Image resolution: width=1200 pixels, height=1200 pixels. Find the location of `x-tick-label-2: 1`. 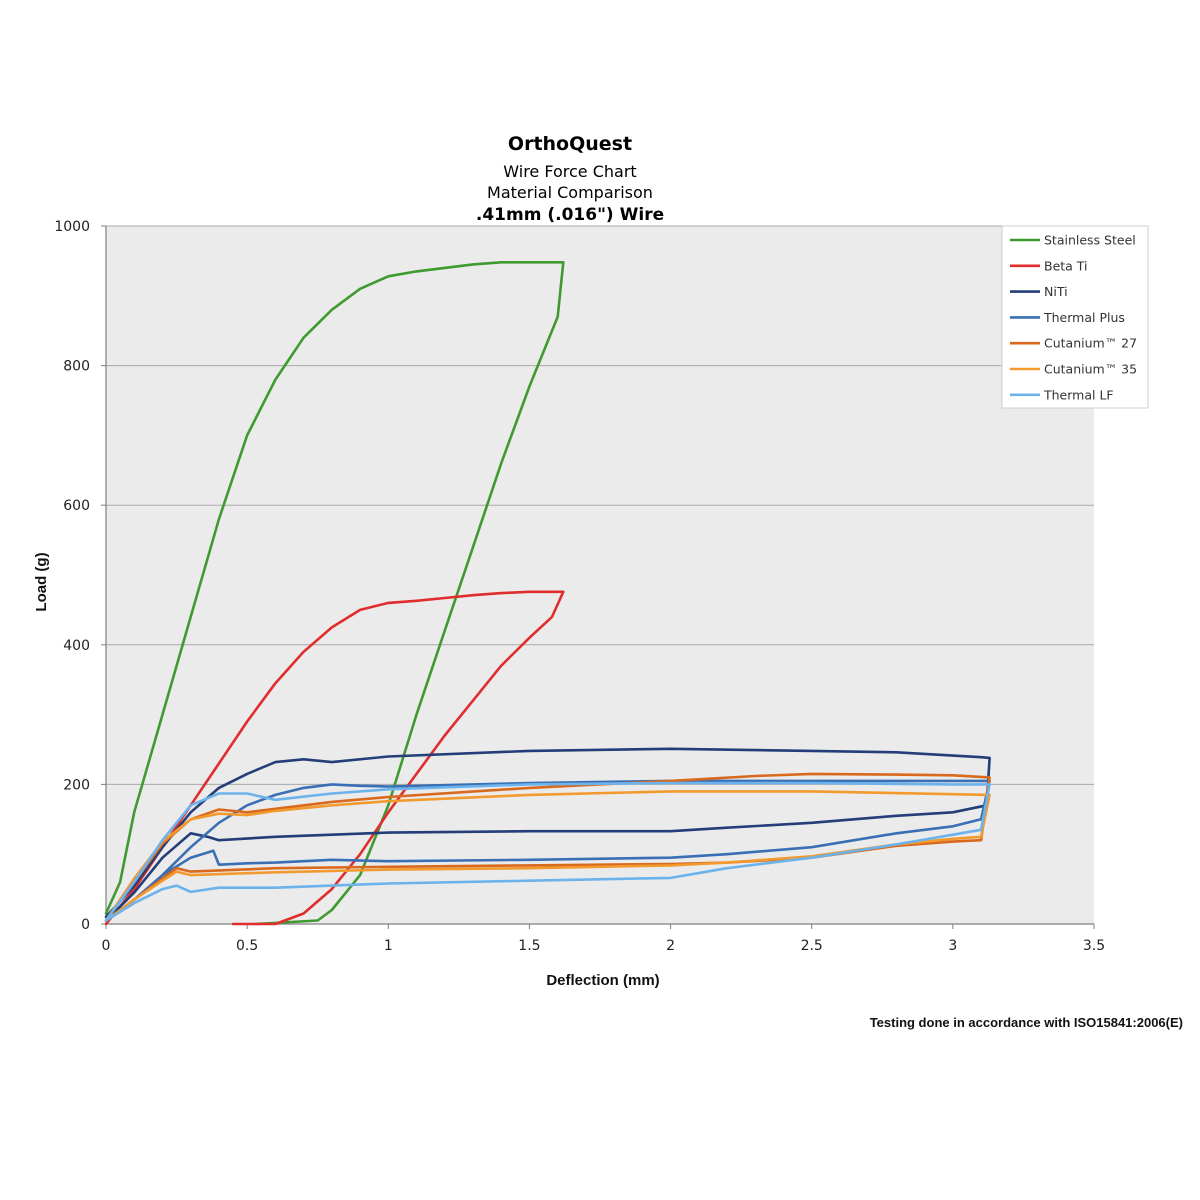

x-tick-label-2: 1 is located at coordinates (388, 946).